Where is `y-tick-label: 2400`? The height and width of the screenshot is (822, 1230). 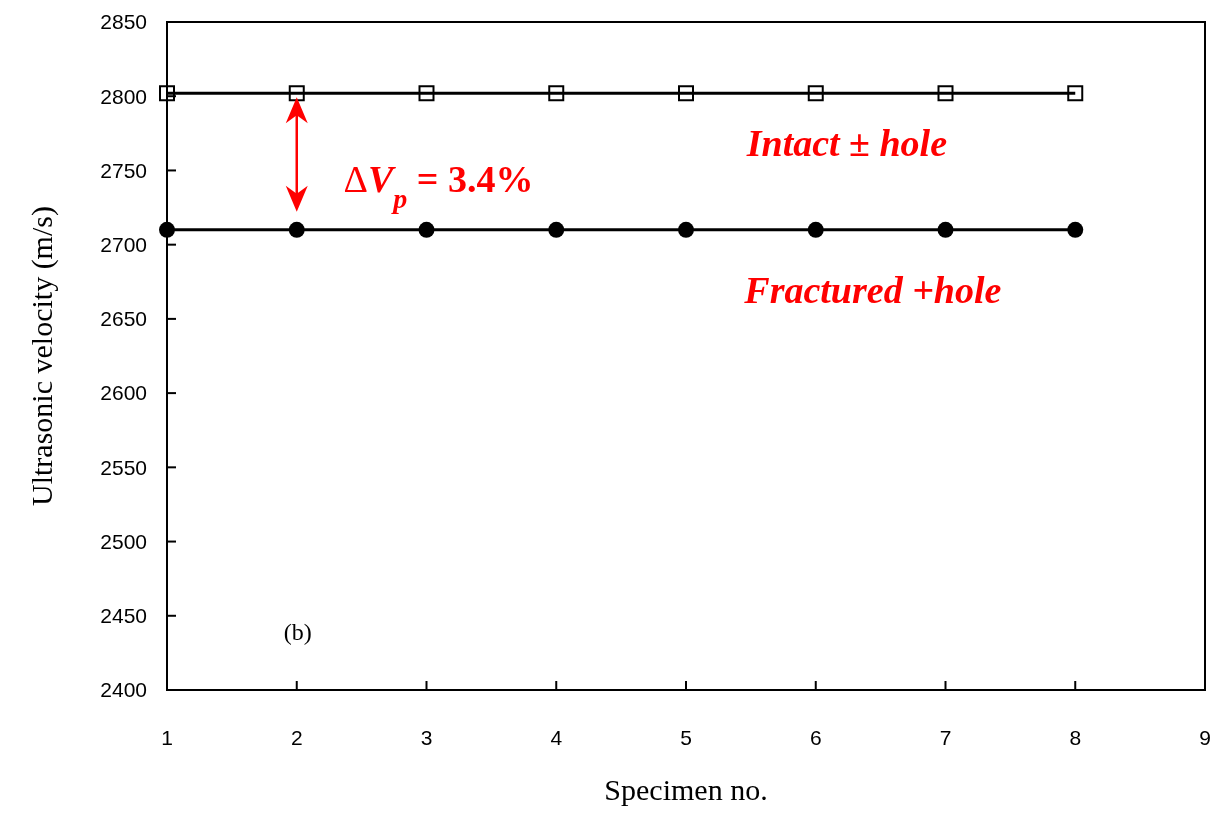 y-tick-label: 2400 is located at coordinates (123, 690).